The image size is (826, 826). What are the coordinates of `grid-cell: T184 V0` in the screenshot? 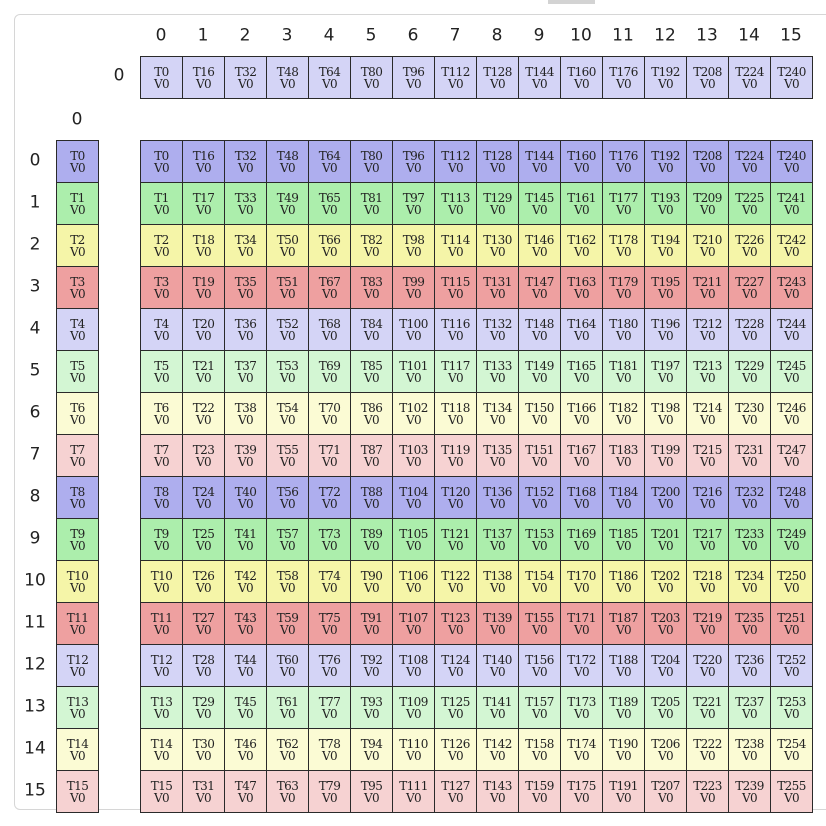 It's located at (623, 497).